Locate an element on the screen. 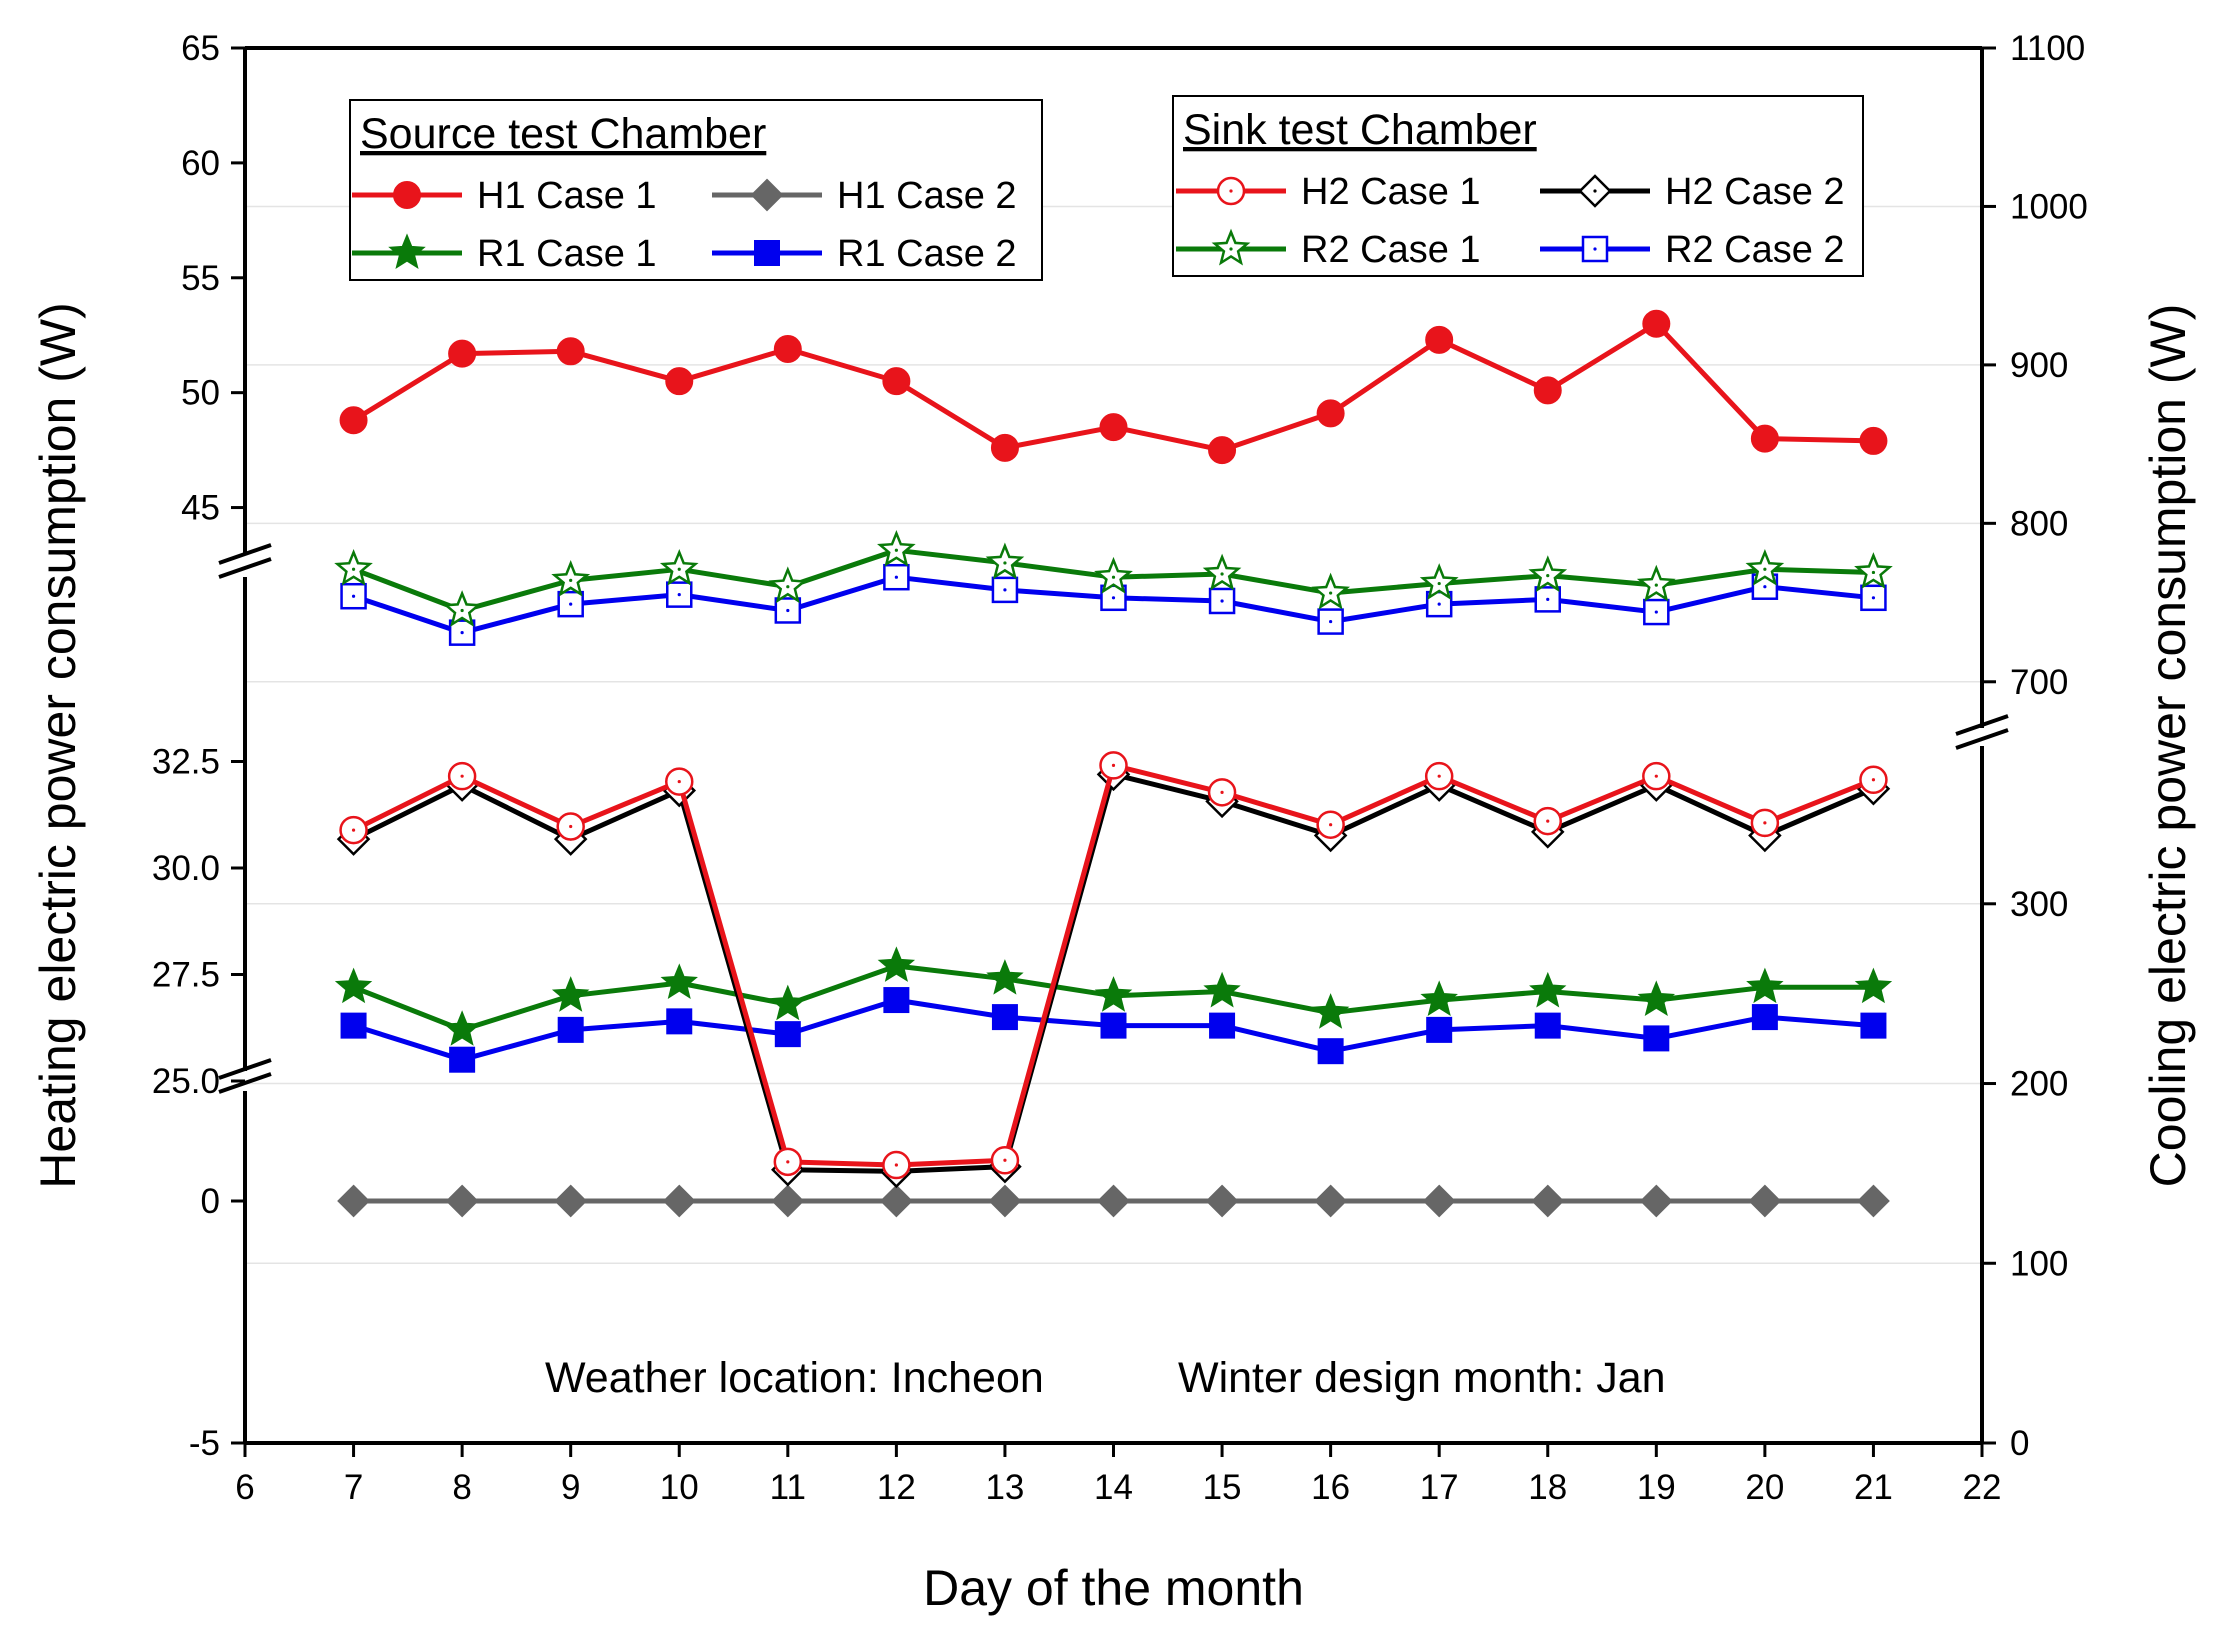 The image size is (2217, 1632). x-tick-label: 12 is located at coordinates (896, 1487).